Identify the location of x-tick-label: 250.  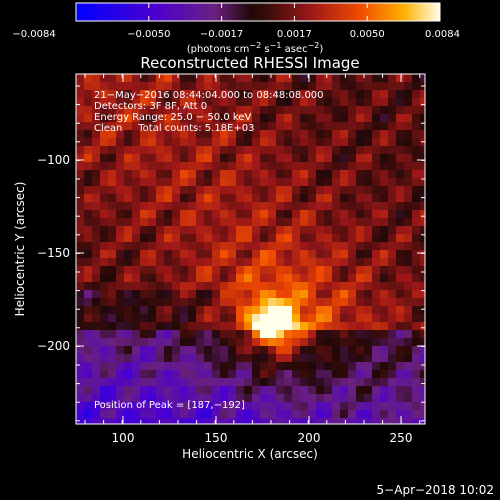
(401, 438).